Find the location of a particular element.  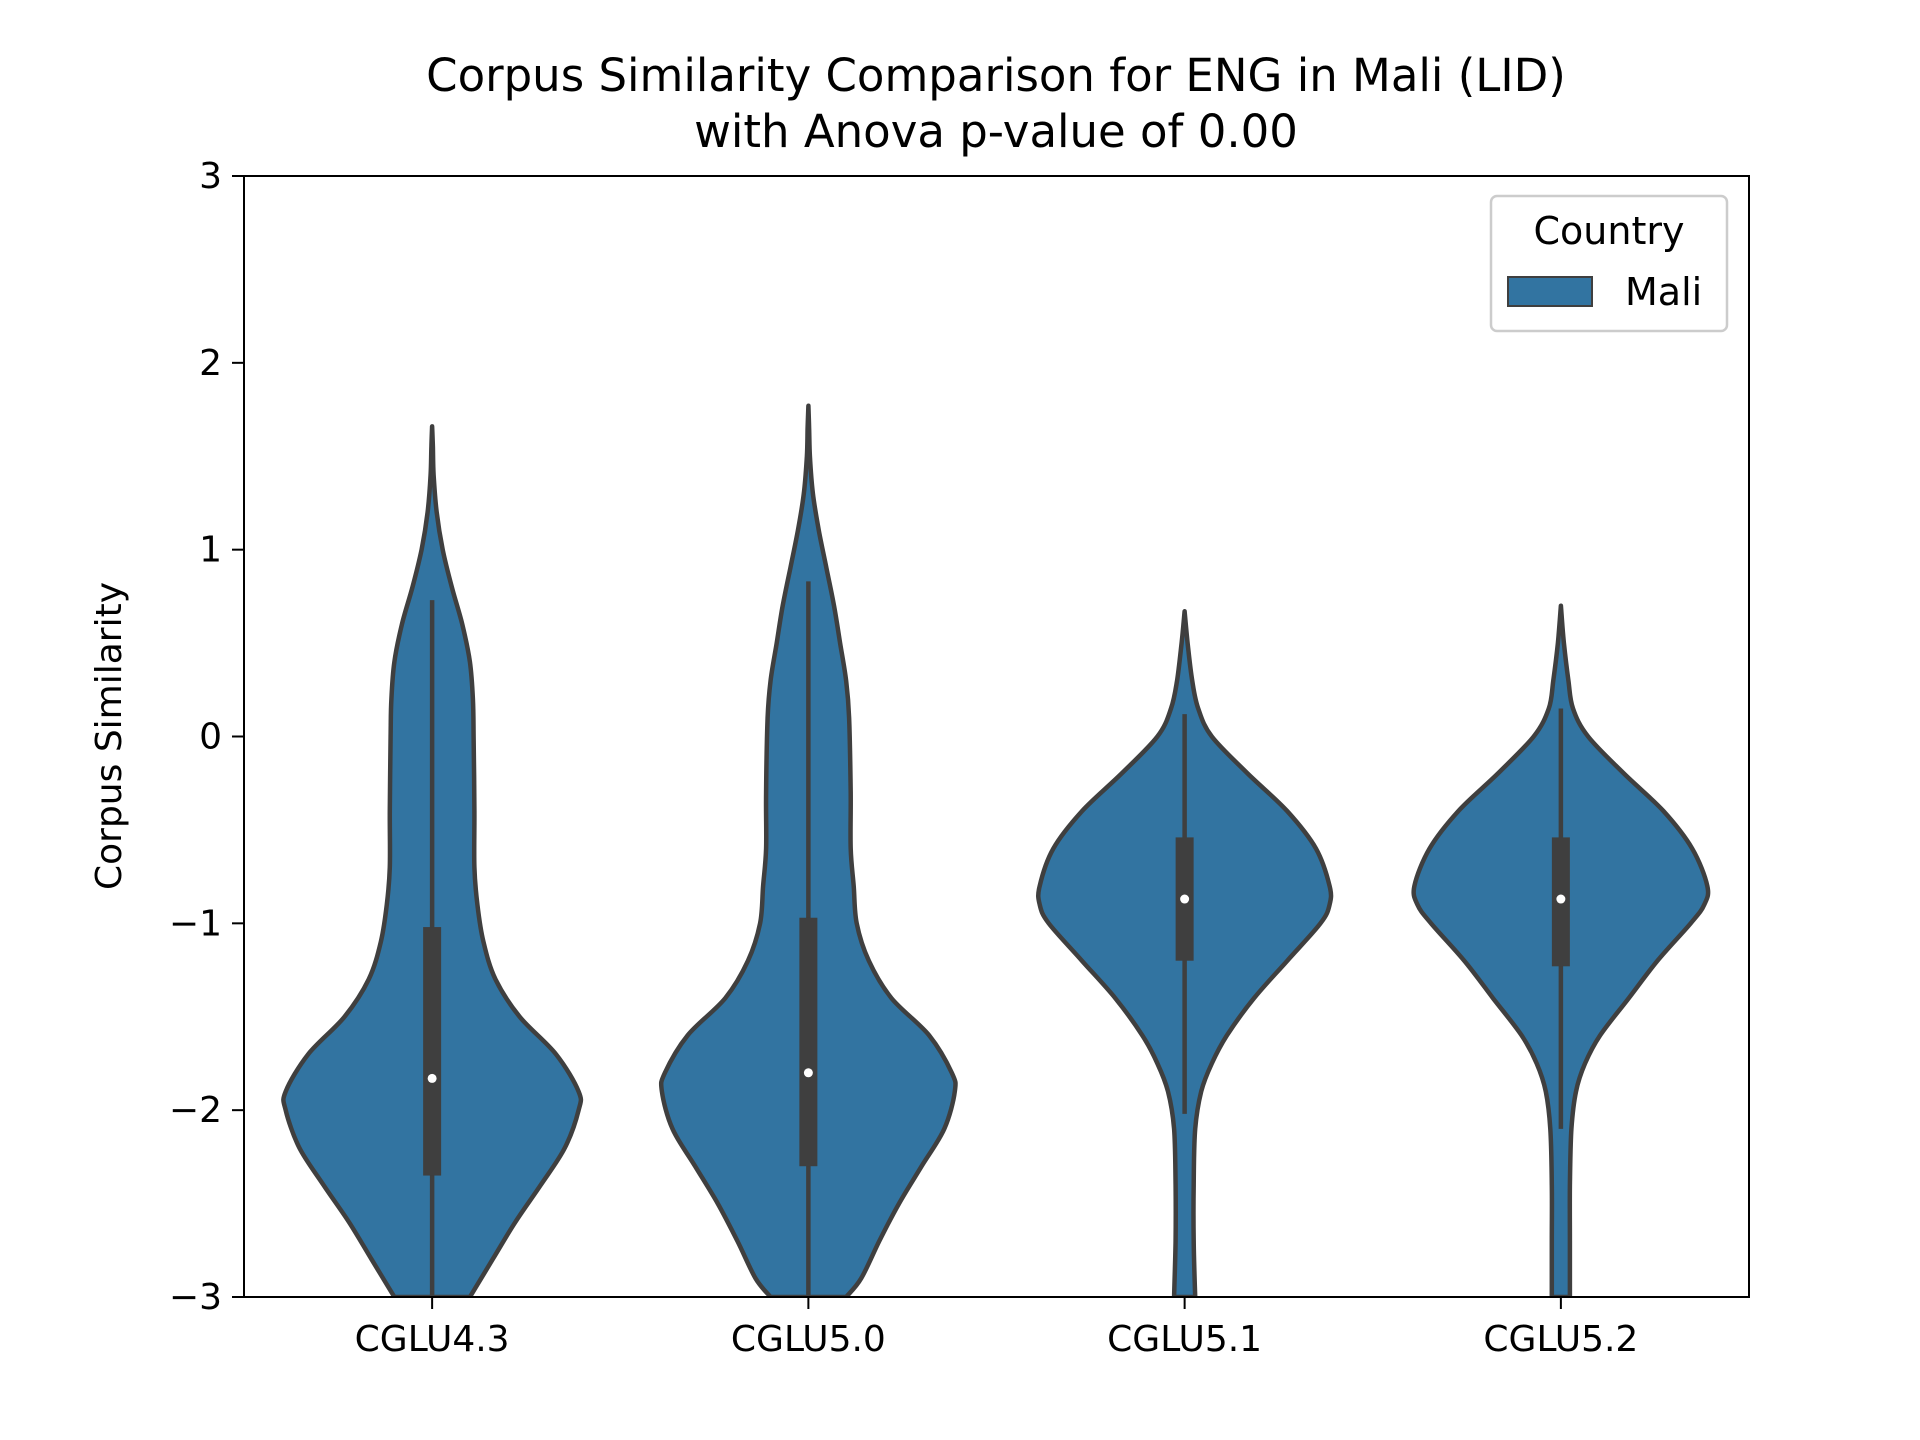

x-tick-label: CGLU5.0 is located at coordinates (808, 1339).